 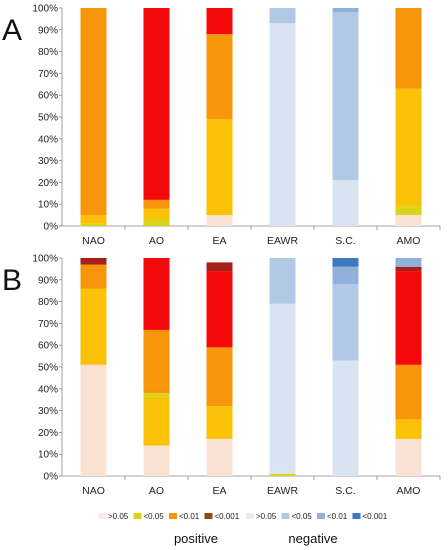 What do you see at coordinates (12, 30) in the screenshot?
I see `panel-a-label: A` at bounding box center [12, 30].